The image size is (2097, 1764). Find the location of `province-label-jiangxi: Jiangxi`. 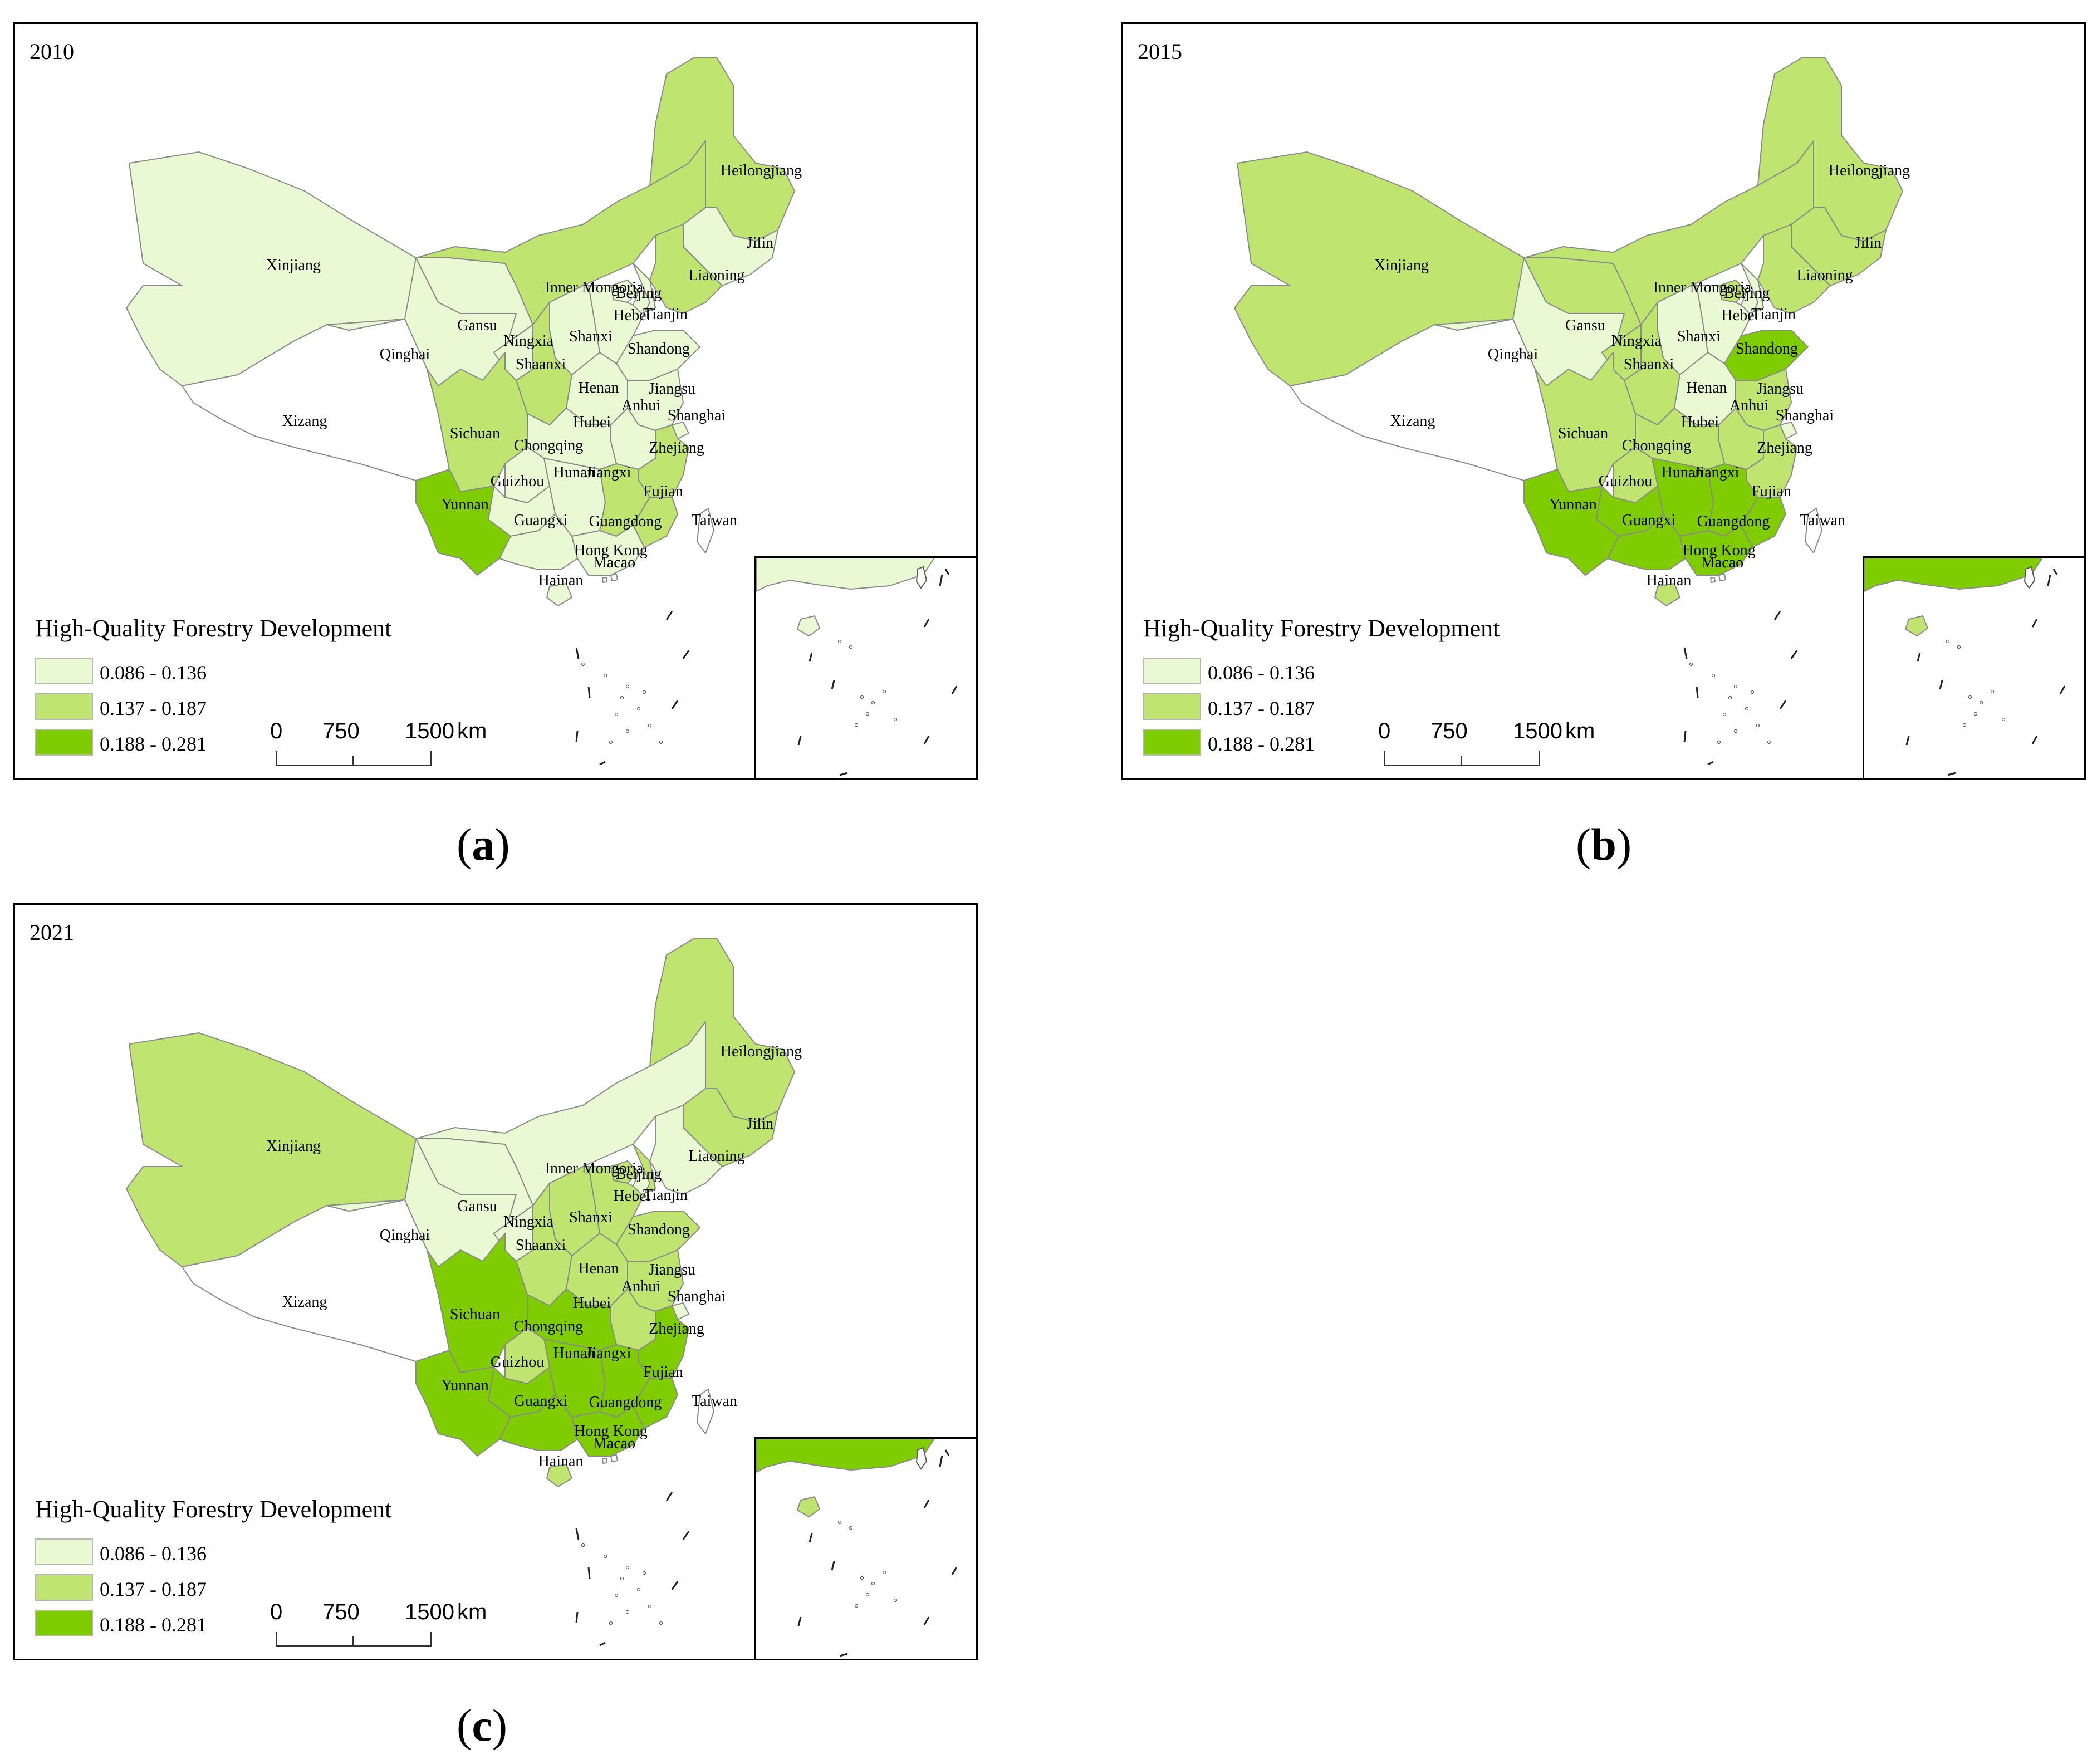

province-label-jiangxi: Jiangxi is located at coordinates (608, 1353).